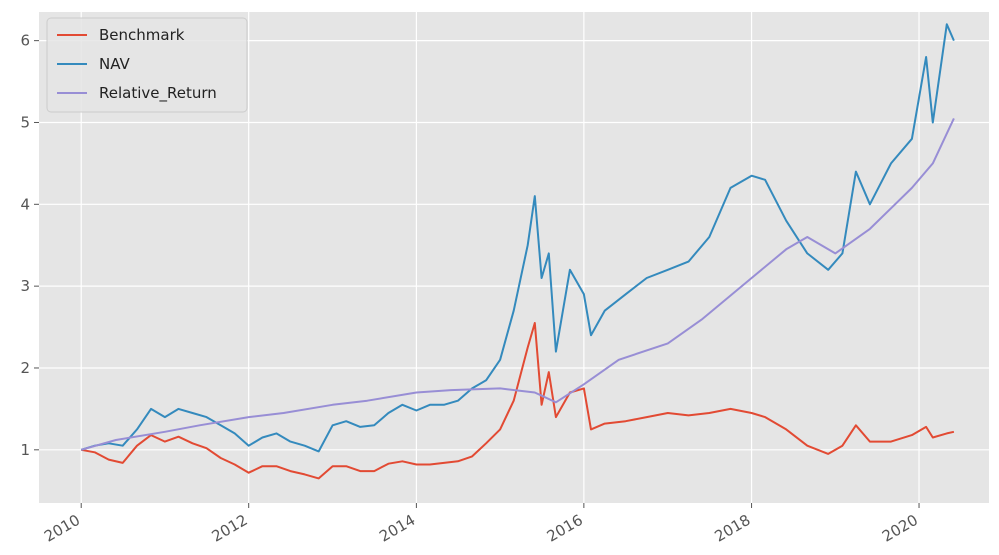 Image resolution: width=999 pixels, height=555 pixels. I want to click on legend-label: Benchmark, so click(142, 35).